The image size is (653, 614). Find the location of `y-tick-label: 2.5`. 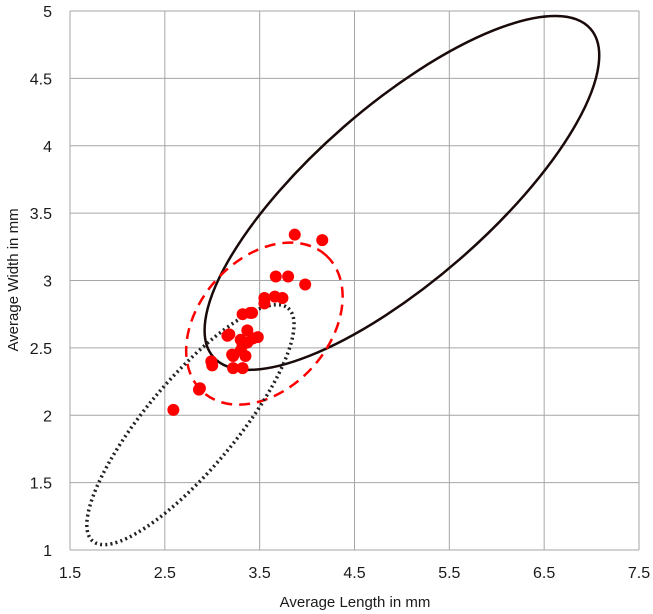

y-tick-label: 2.5 is located at coordinates (41, 349).